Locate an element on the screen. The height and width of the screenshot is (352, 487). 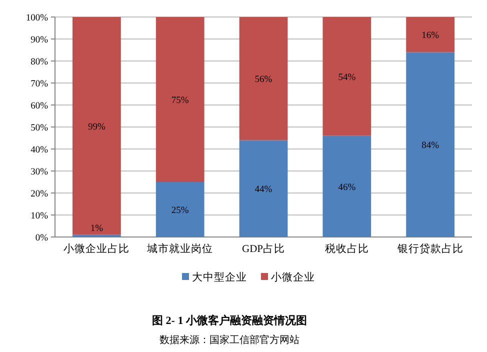
y-tick-label: 10% is located at coordinates (39, 217).